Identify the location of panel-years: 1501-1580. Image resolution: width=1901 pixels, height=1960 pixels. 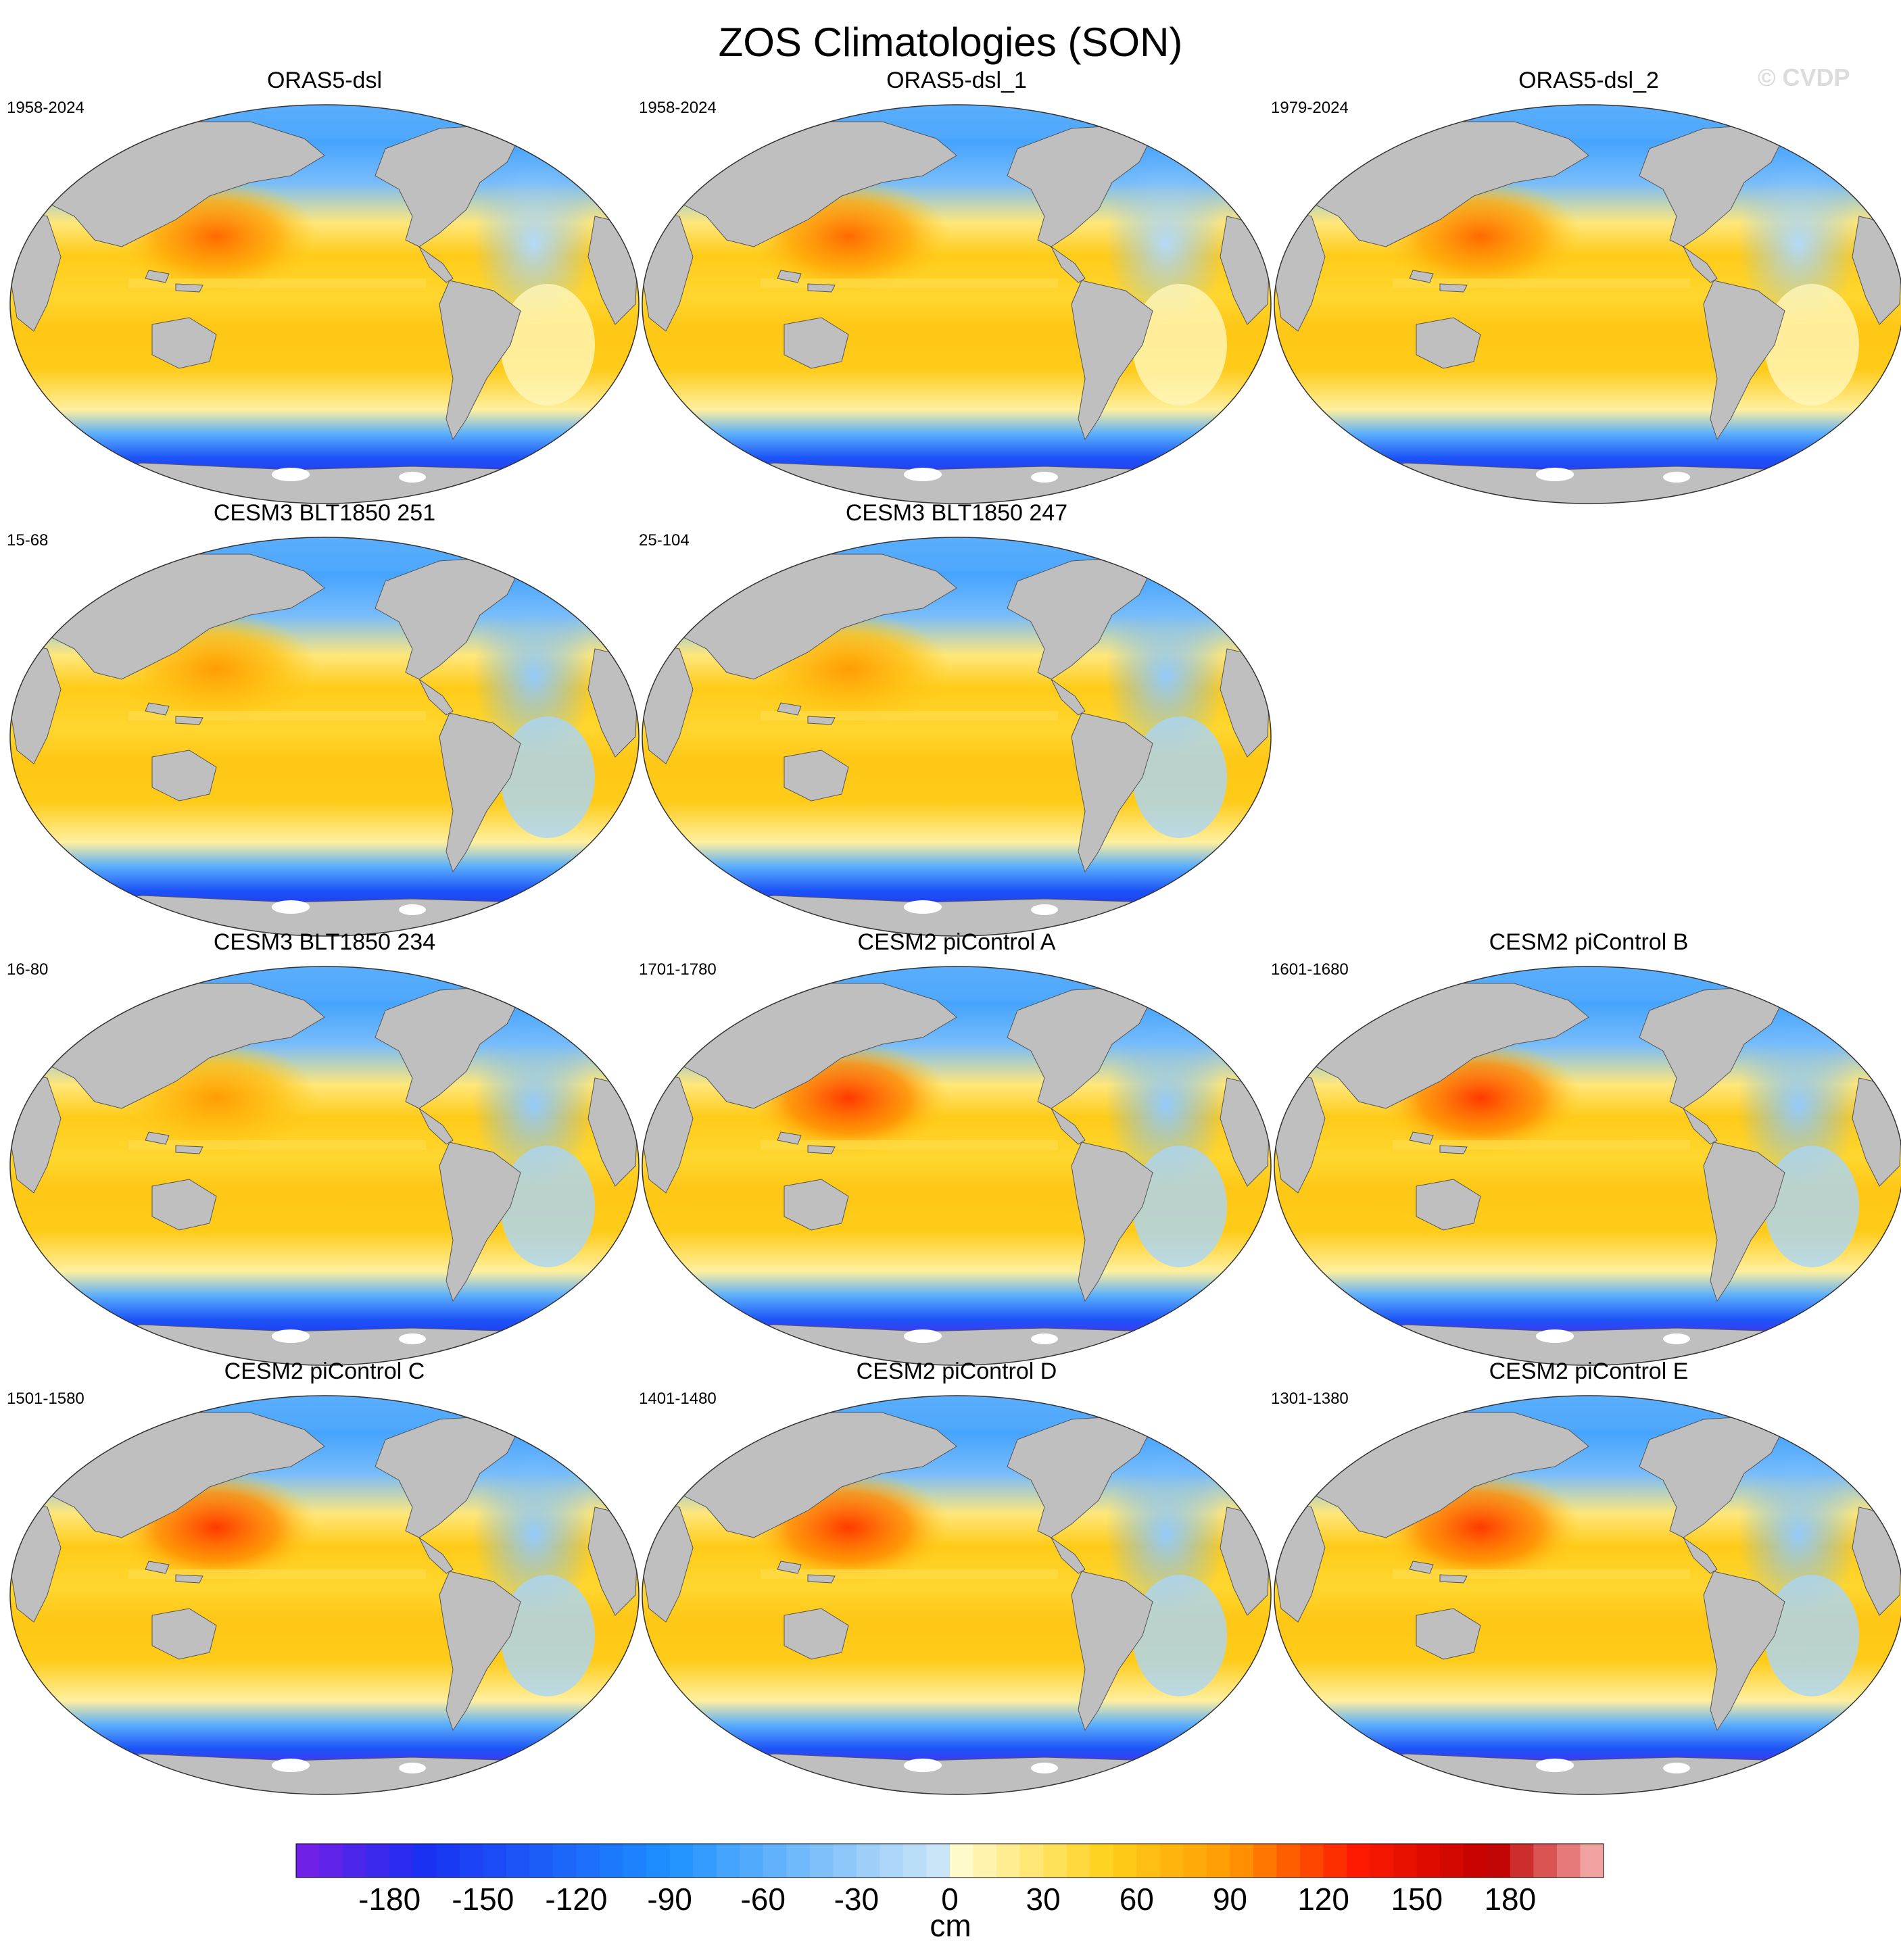
(46, 1399).